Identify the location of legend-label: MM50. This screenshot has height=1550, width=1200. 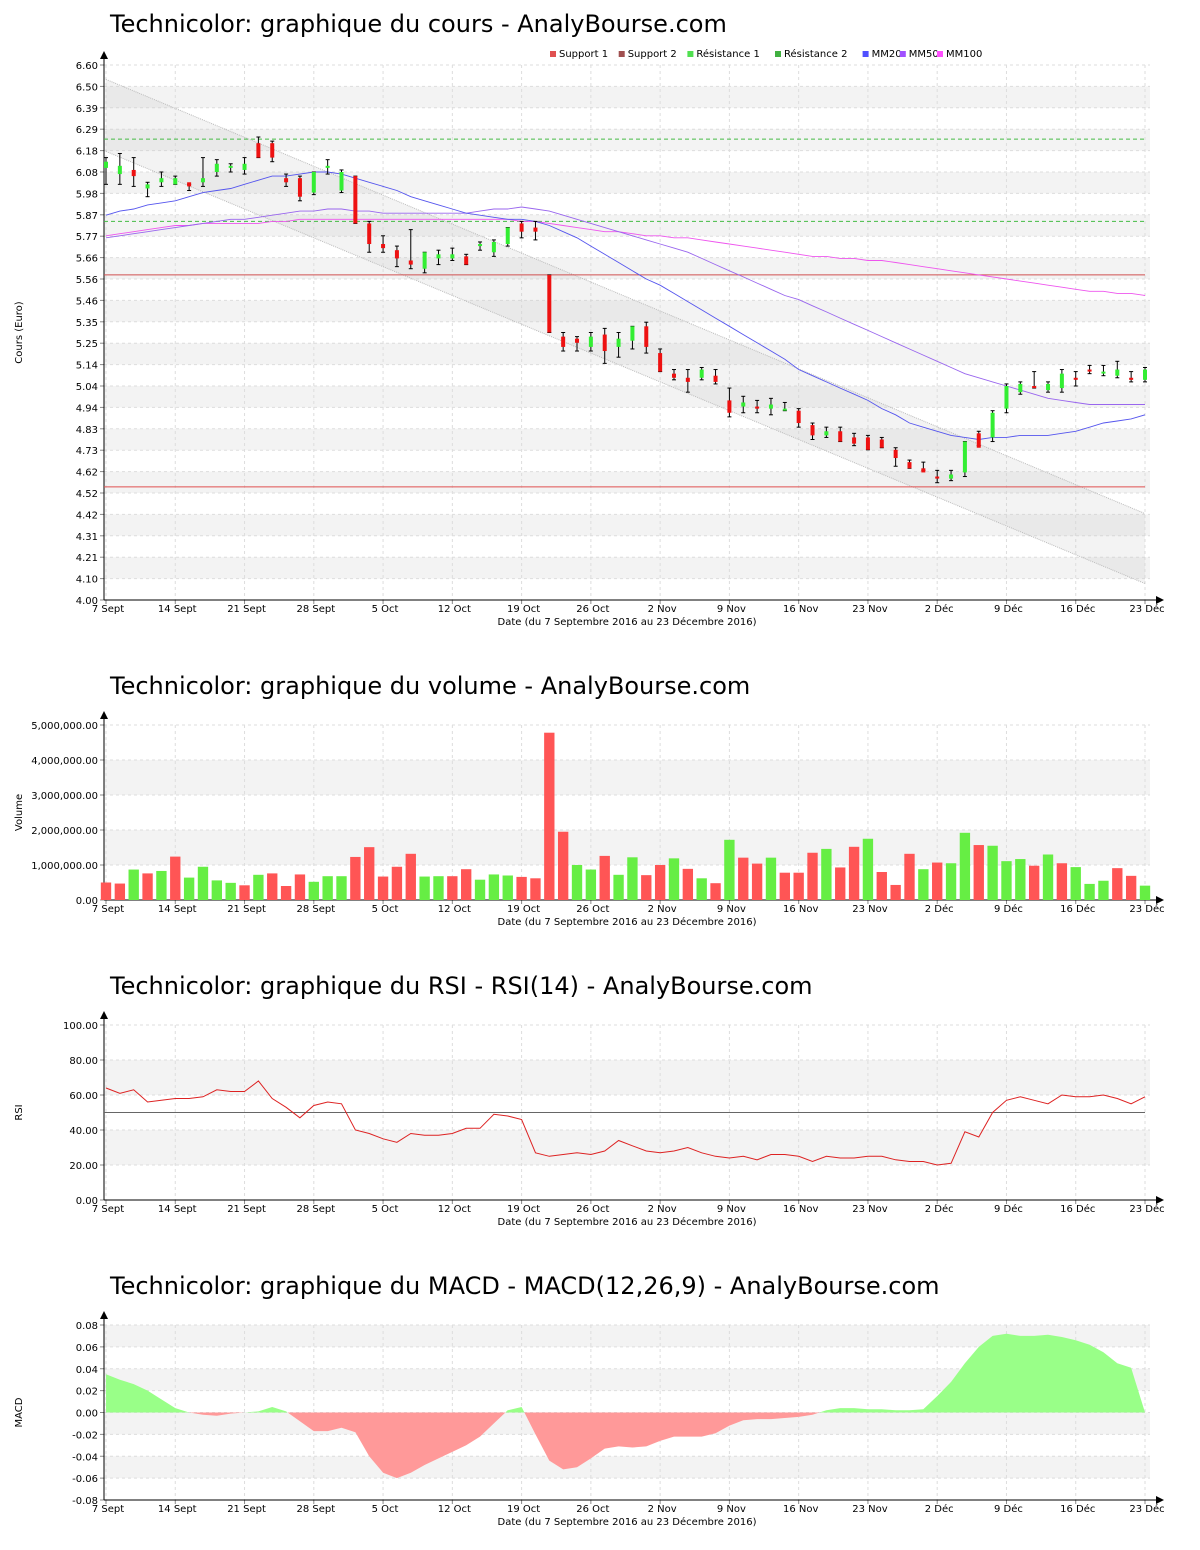
(924, 54).